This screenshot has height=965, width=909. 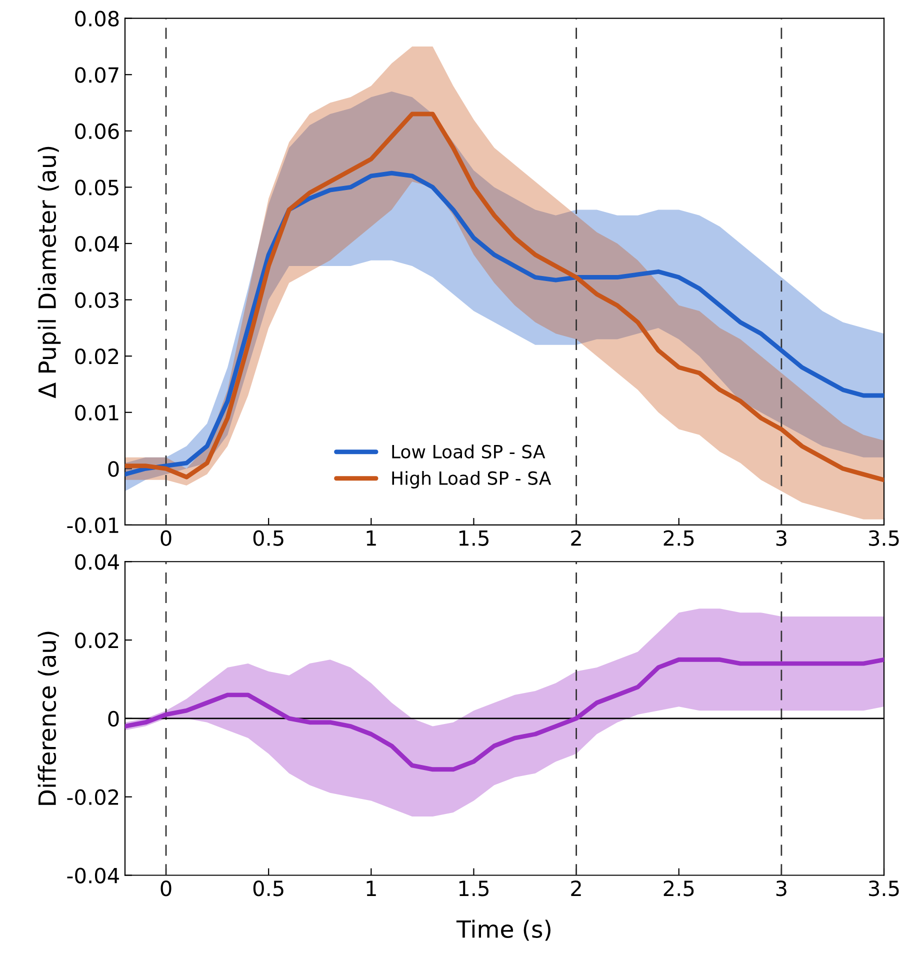 What do you see at coordinates (97, 131) in the screenshot?
I see `y-tick-label: 0.06` at bounding box center [97, 131].